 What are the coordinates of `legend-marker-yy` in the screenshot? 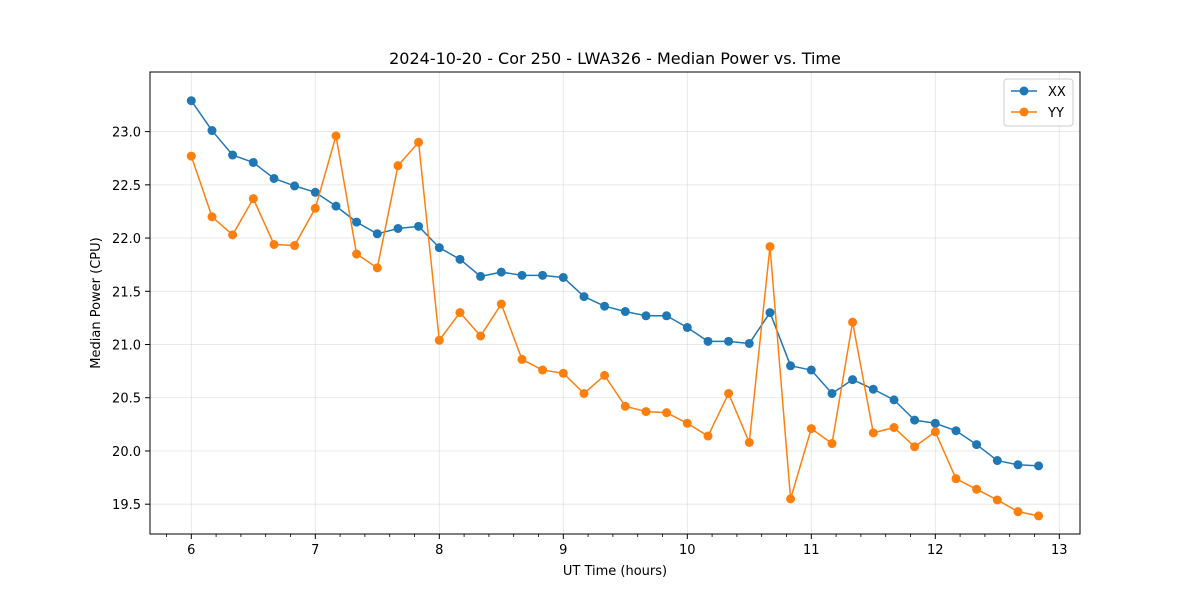 It's located at (1024, 112).